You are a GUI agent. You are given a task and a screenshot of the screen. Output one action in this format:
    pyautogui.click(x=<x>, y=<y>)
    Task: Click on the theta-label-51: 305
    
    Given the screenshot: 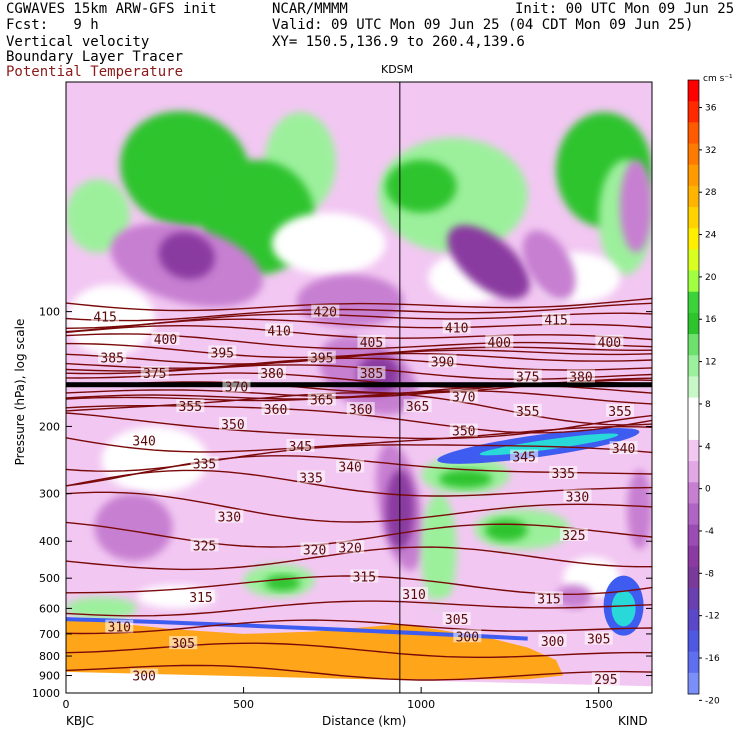 What is the action you would take?
    pyautogui.click(x=598, y=640)
    